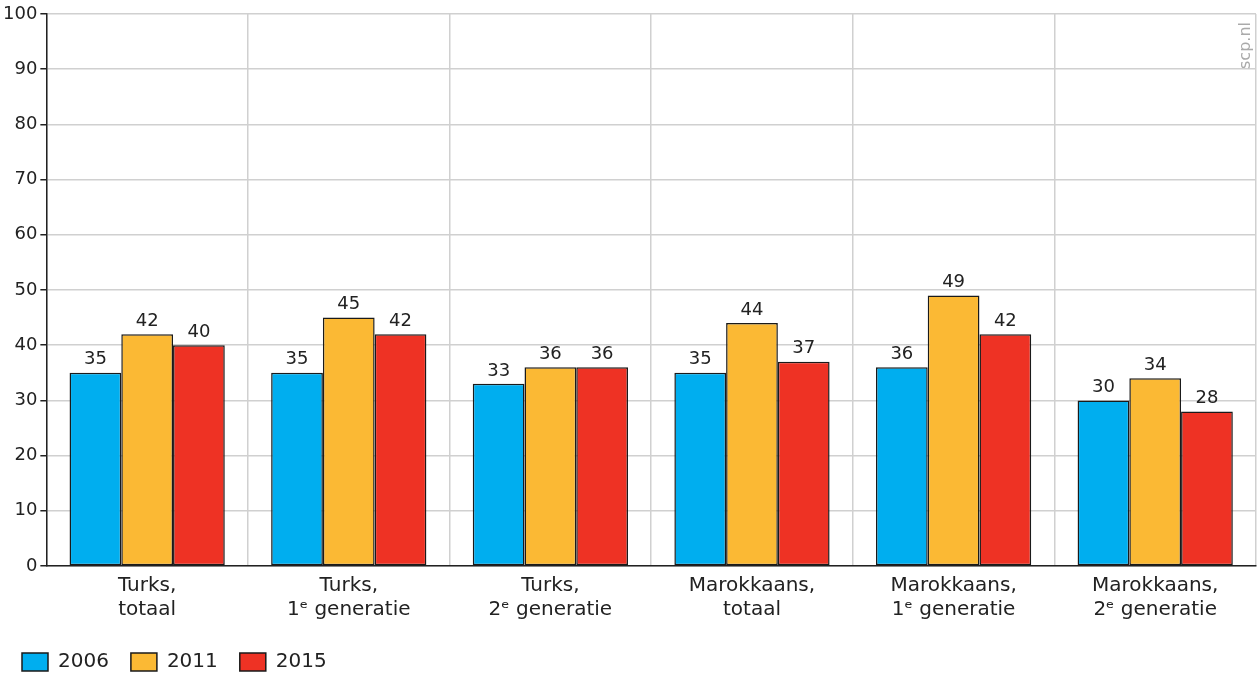 This screenshot has height=682, width=1258. Describe the element at coordinates (954, 281) in the screenshot. I see `data-label: 49` at that location.